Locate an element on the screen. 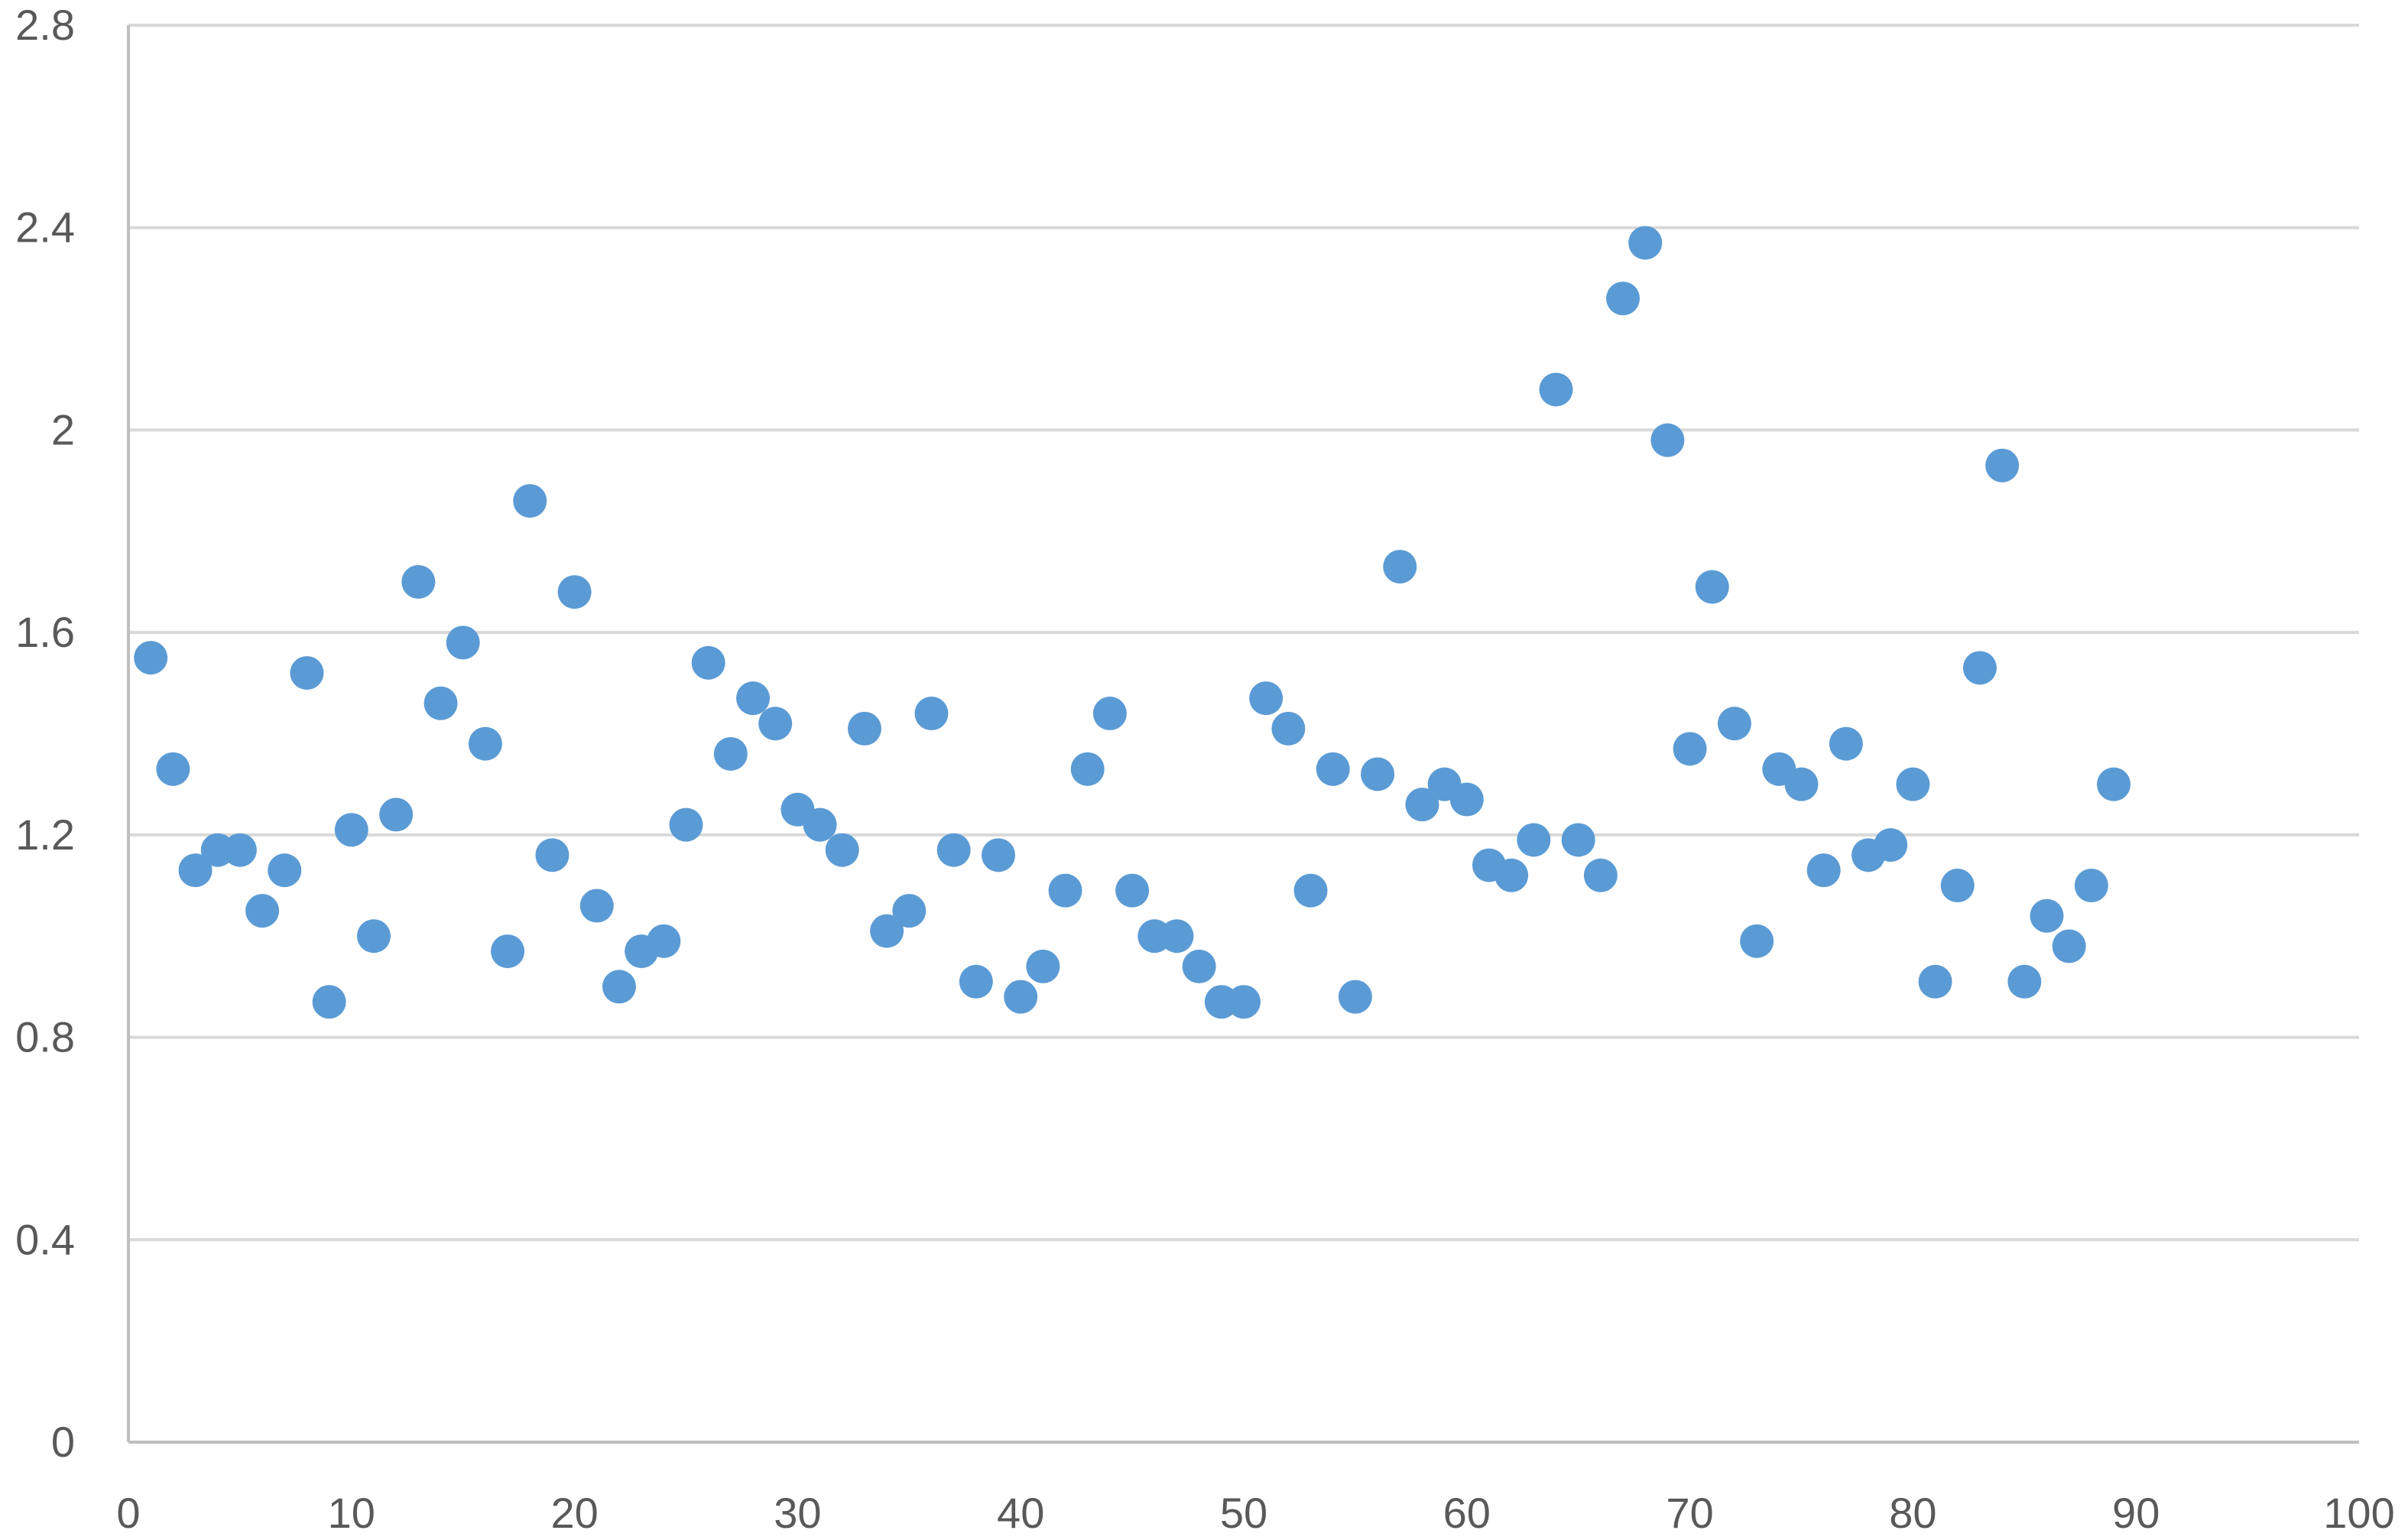 This screenshot has width=2408, height=1540. y-tick-label: 0.8 is located at coordinates (45, 1037).